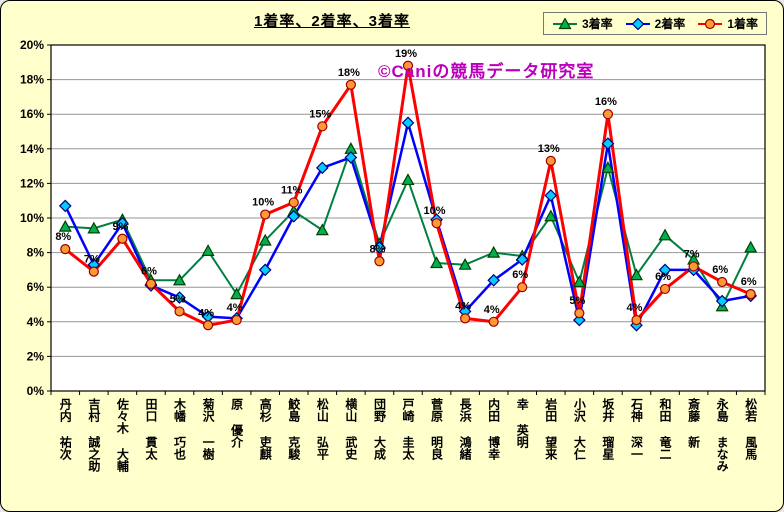  I want to click on x-axis-label: 横山 武史, so click(350, 429).